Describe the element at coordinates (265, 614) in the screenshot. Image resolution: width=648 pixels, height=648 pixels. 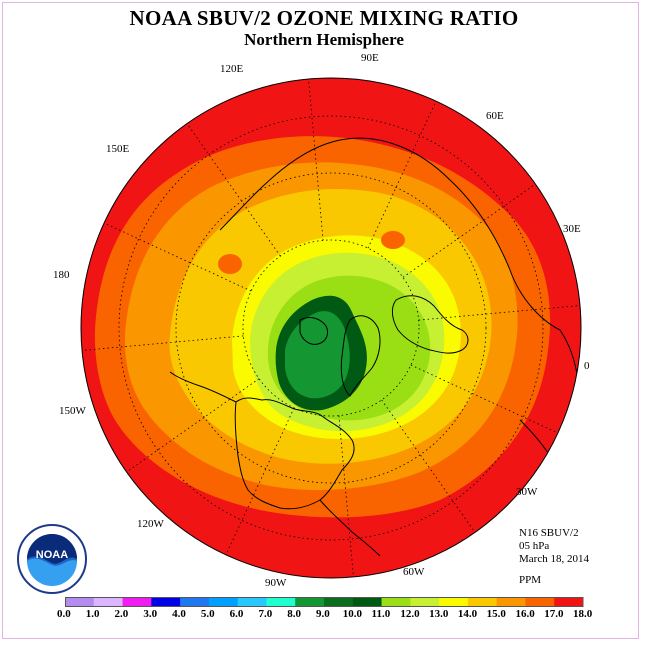
I see `color-bar-tick-label: 7.0` at that location.